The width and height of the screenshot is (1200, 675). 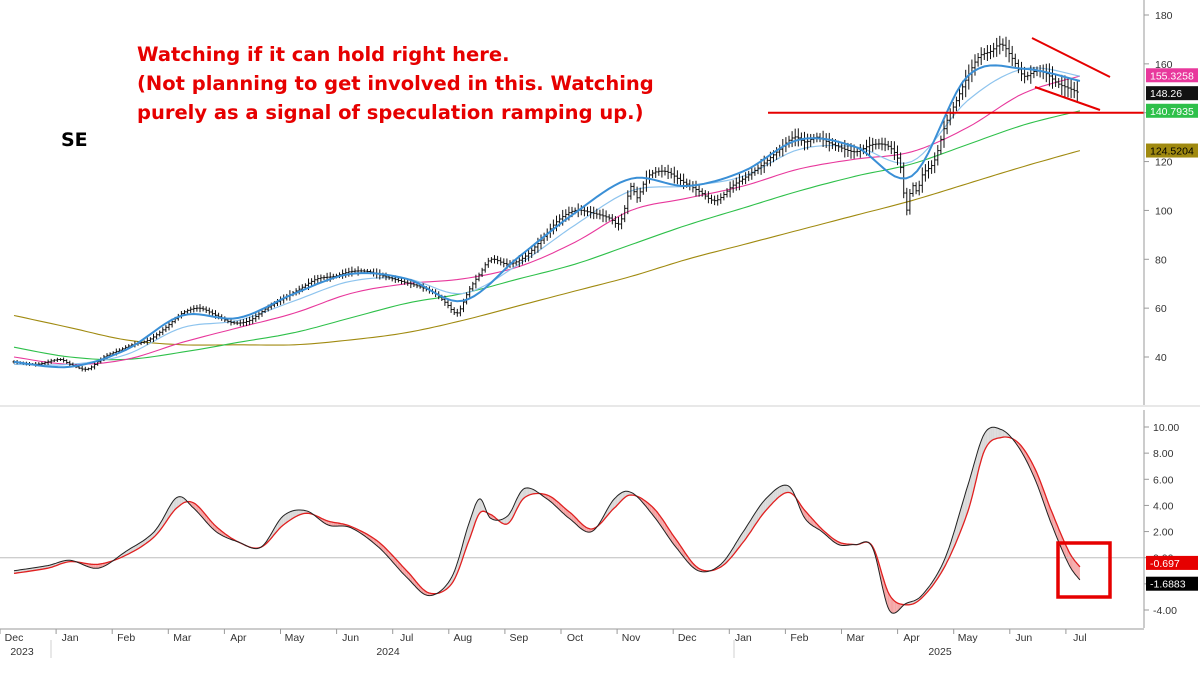 I want to click on olive-ma-value-tag: 124.5204, so click(x=1172, y=152).